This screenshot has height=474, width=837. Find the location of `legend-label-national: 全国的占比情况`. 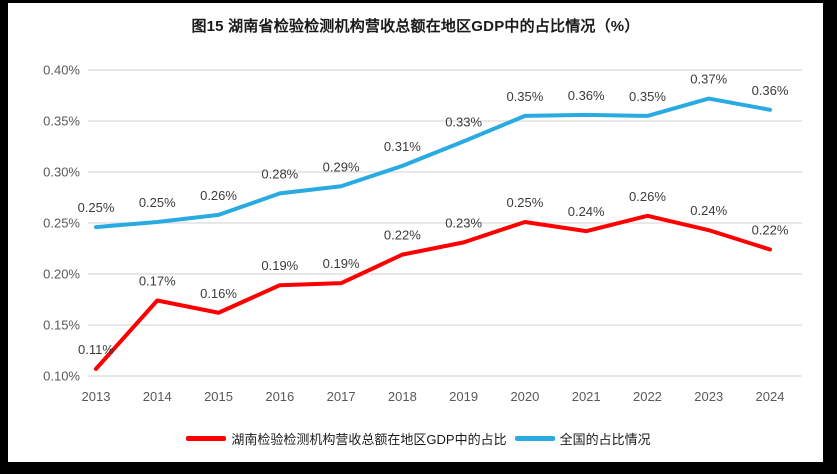

legend-label-national: 全国的占比情况 is located at coordinates (605, 439).